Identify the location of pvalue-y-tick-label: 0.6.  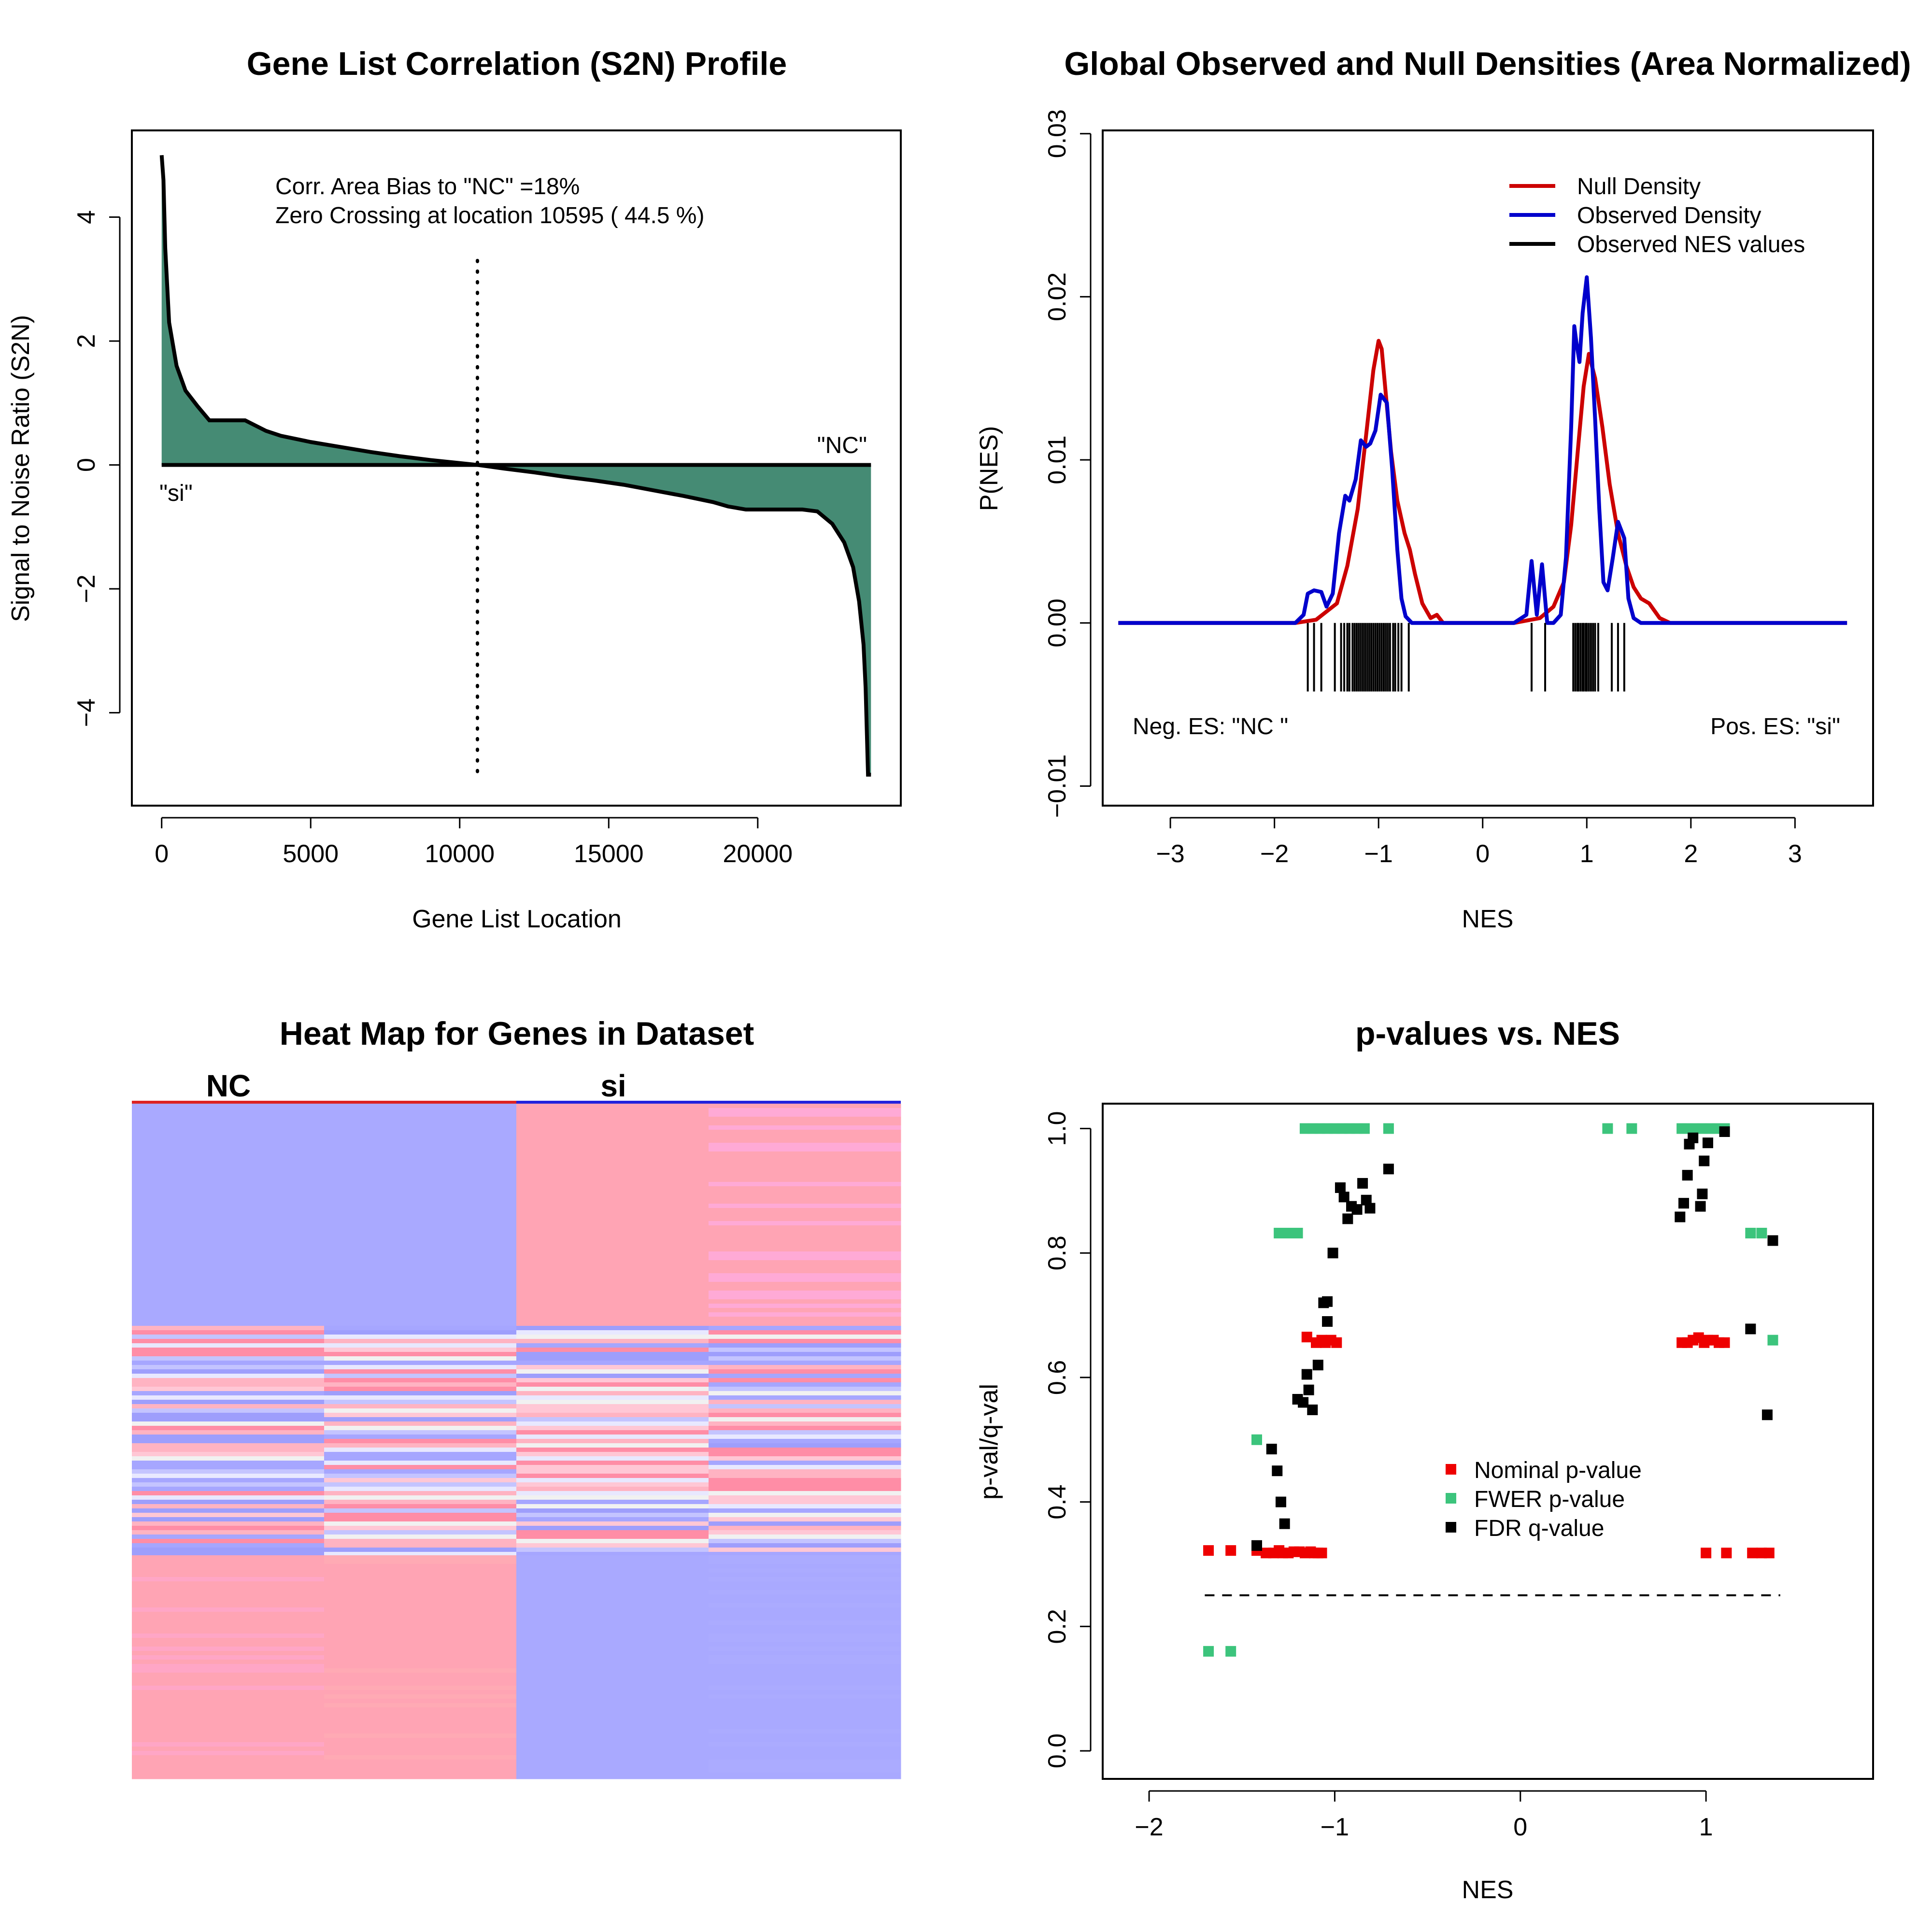
(1057, 1377).